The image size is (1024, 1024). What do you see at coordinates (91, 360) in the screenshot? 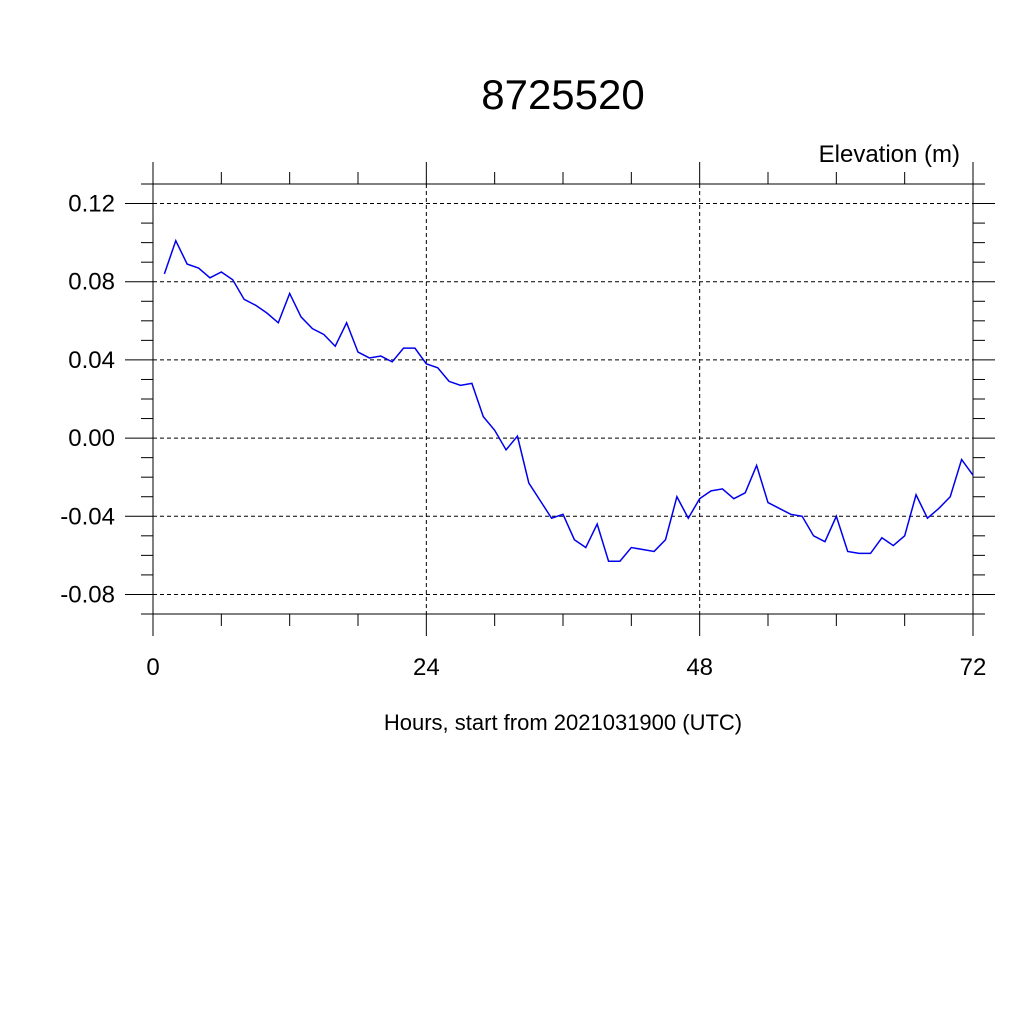
I see `y-tick-label: 0.04` at bounding box center [91, 360].